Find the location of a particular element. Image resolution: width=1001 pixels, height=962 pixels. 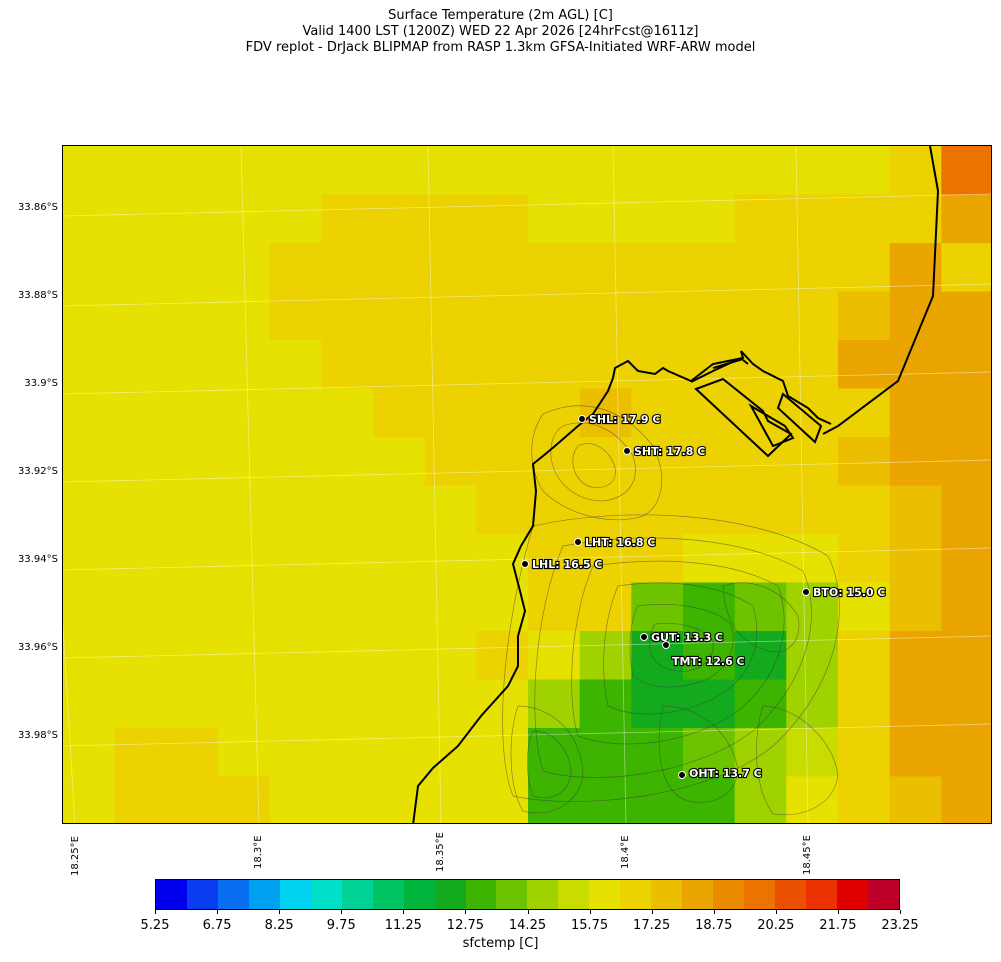

colorbar-tick-label: 15.75 is located at coordinates (589, 925).